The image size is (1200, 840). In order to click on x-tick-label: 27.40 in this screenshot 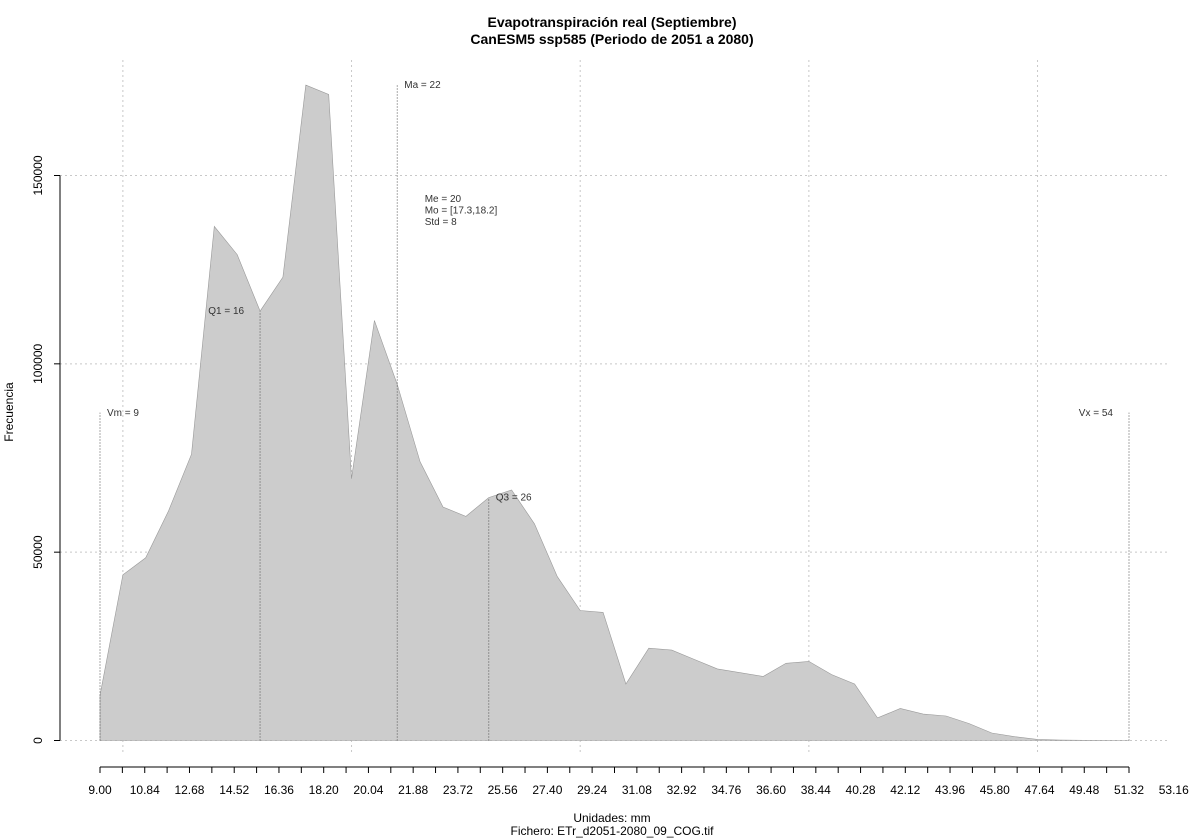, I will do `click(547, 790)`.